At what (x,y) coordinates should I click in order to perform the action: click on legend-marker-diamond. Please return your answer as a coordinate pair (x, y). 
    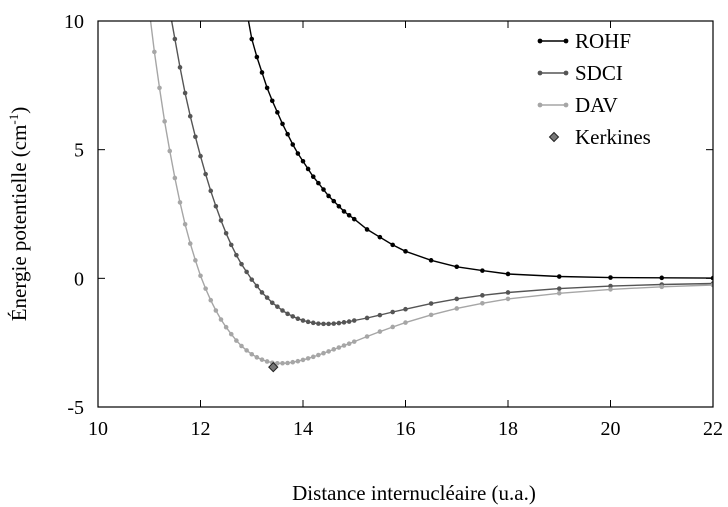
    Looking at the image, I should click on (554, 137).